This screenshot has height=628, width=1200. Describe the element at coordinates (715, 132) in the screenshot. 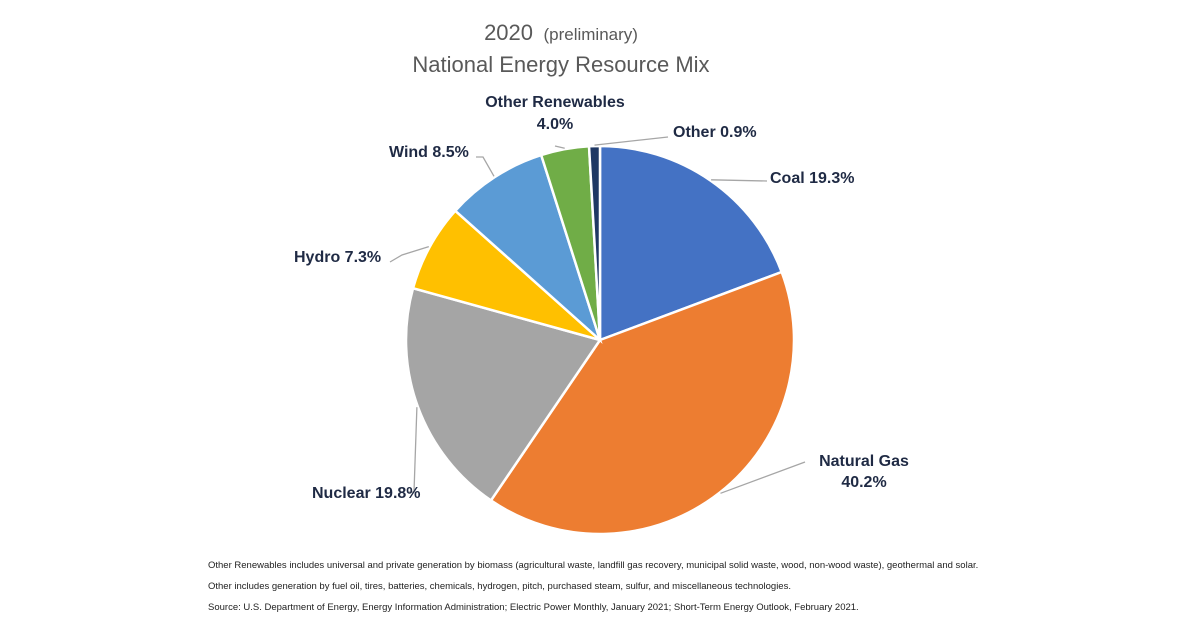

I see `slice-label-other: Other 0.9%` at that location.